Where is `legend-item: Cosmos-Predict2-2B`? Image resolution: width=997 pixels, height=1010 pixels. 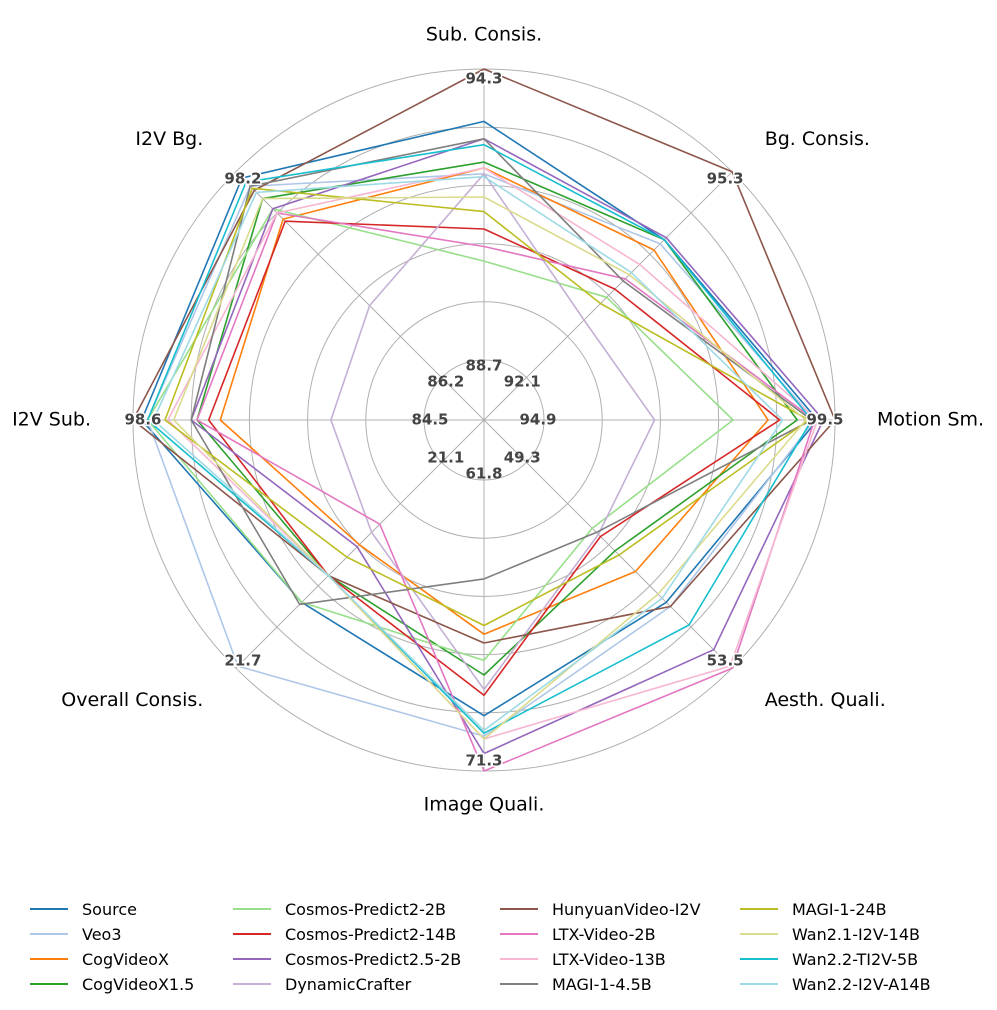 legend-item: Cosmos-Predict2-2B is located at coordinates (339, 909).